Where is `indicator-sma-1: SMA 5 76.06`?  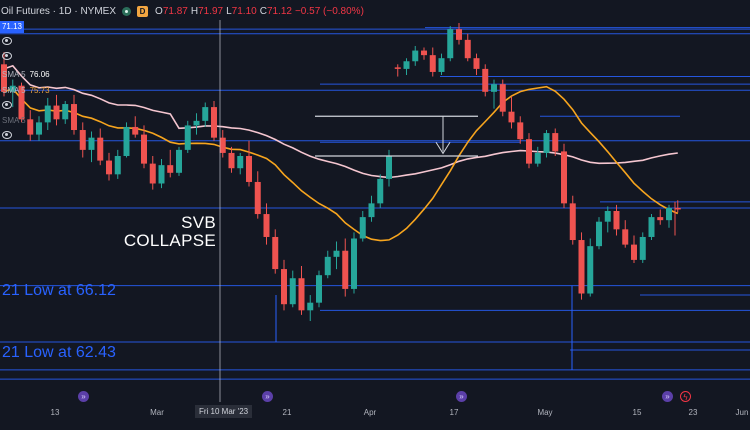
indicator-sma-1: SMA 5 76.06 is located at coordinates (26, 74).